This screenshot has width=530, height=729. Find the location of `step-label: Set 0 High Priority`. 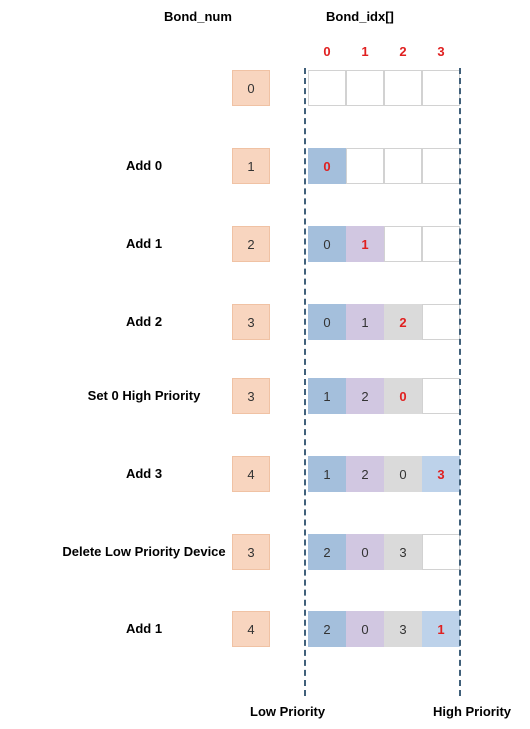

step-label: Set 0 High Priority is located at coordinates (144, 395).